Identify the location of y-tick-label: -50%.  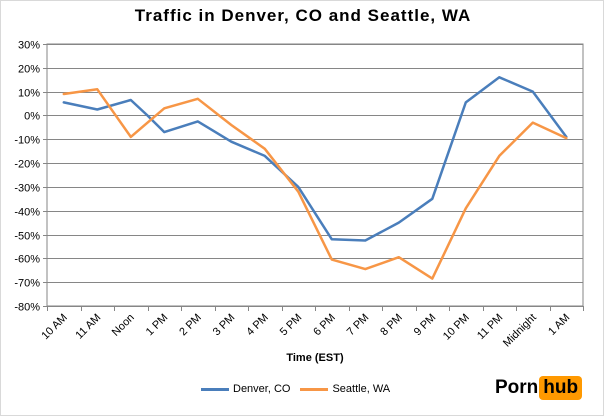
(27, 237).